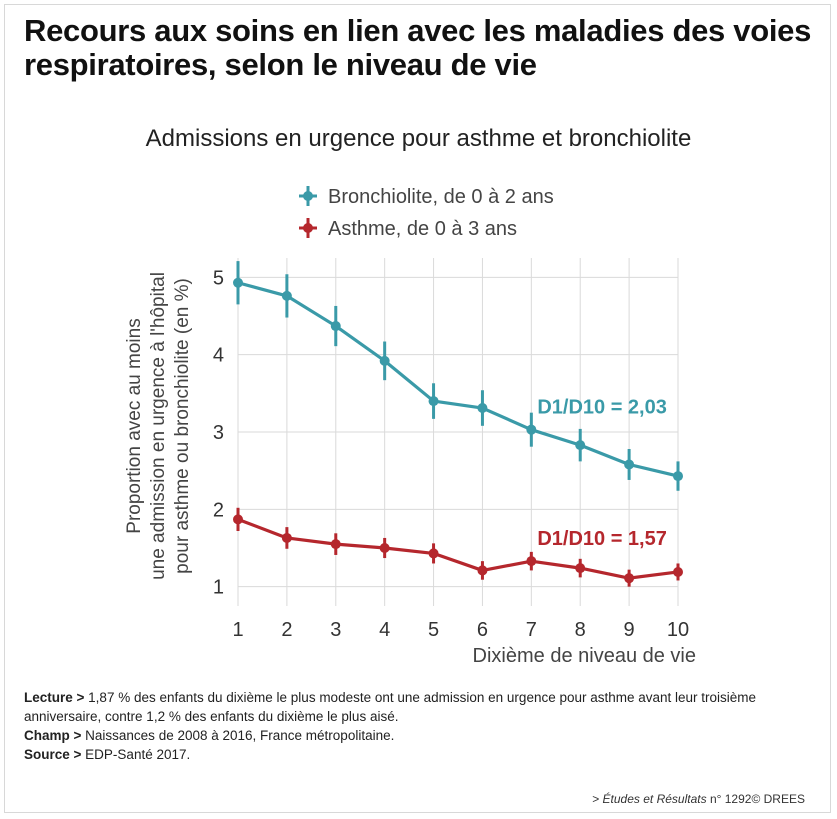  I want to click on publication-footer: > Études et Résultats n° 1292© DREES, so click(698, 799).